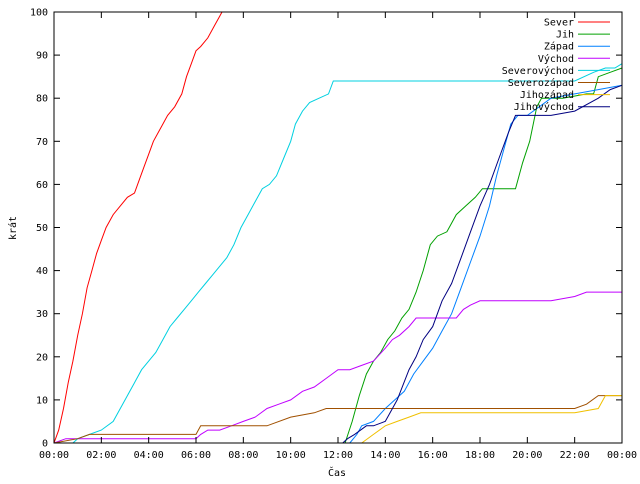 This screenshot has height=484, width=640. I want to click on legend-label-3: Západ, so click(559, 47).